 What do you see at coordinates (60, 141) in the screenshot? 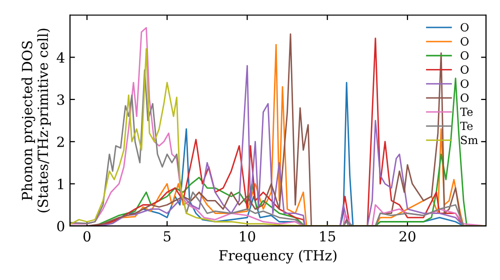
I see `y-tick-label: 2` at bounding box center [60, 141].